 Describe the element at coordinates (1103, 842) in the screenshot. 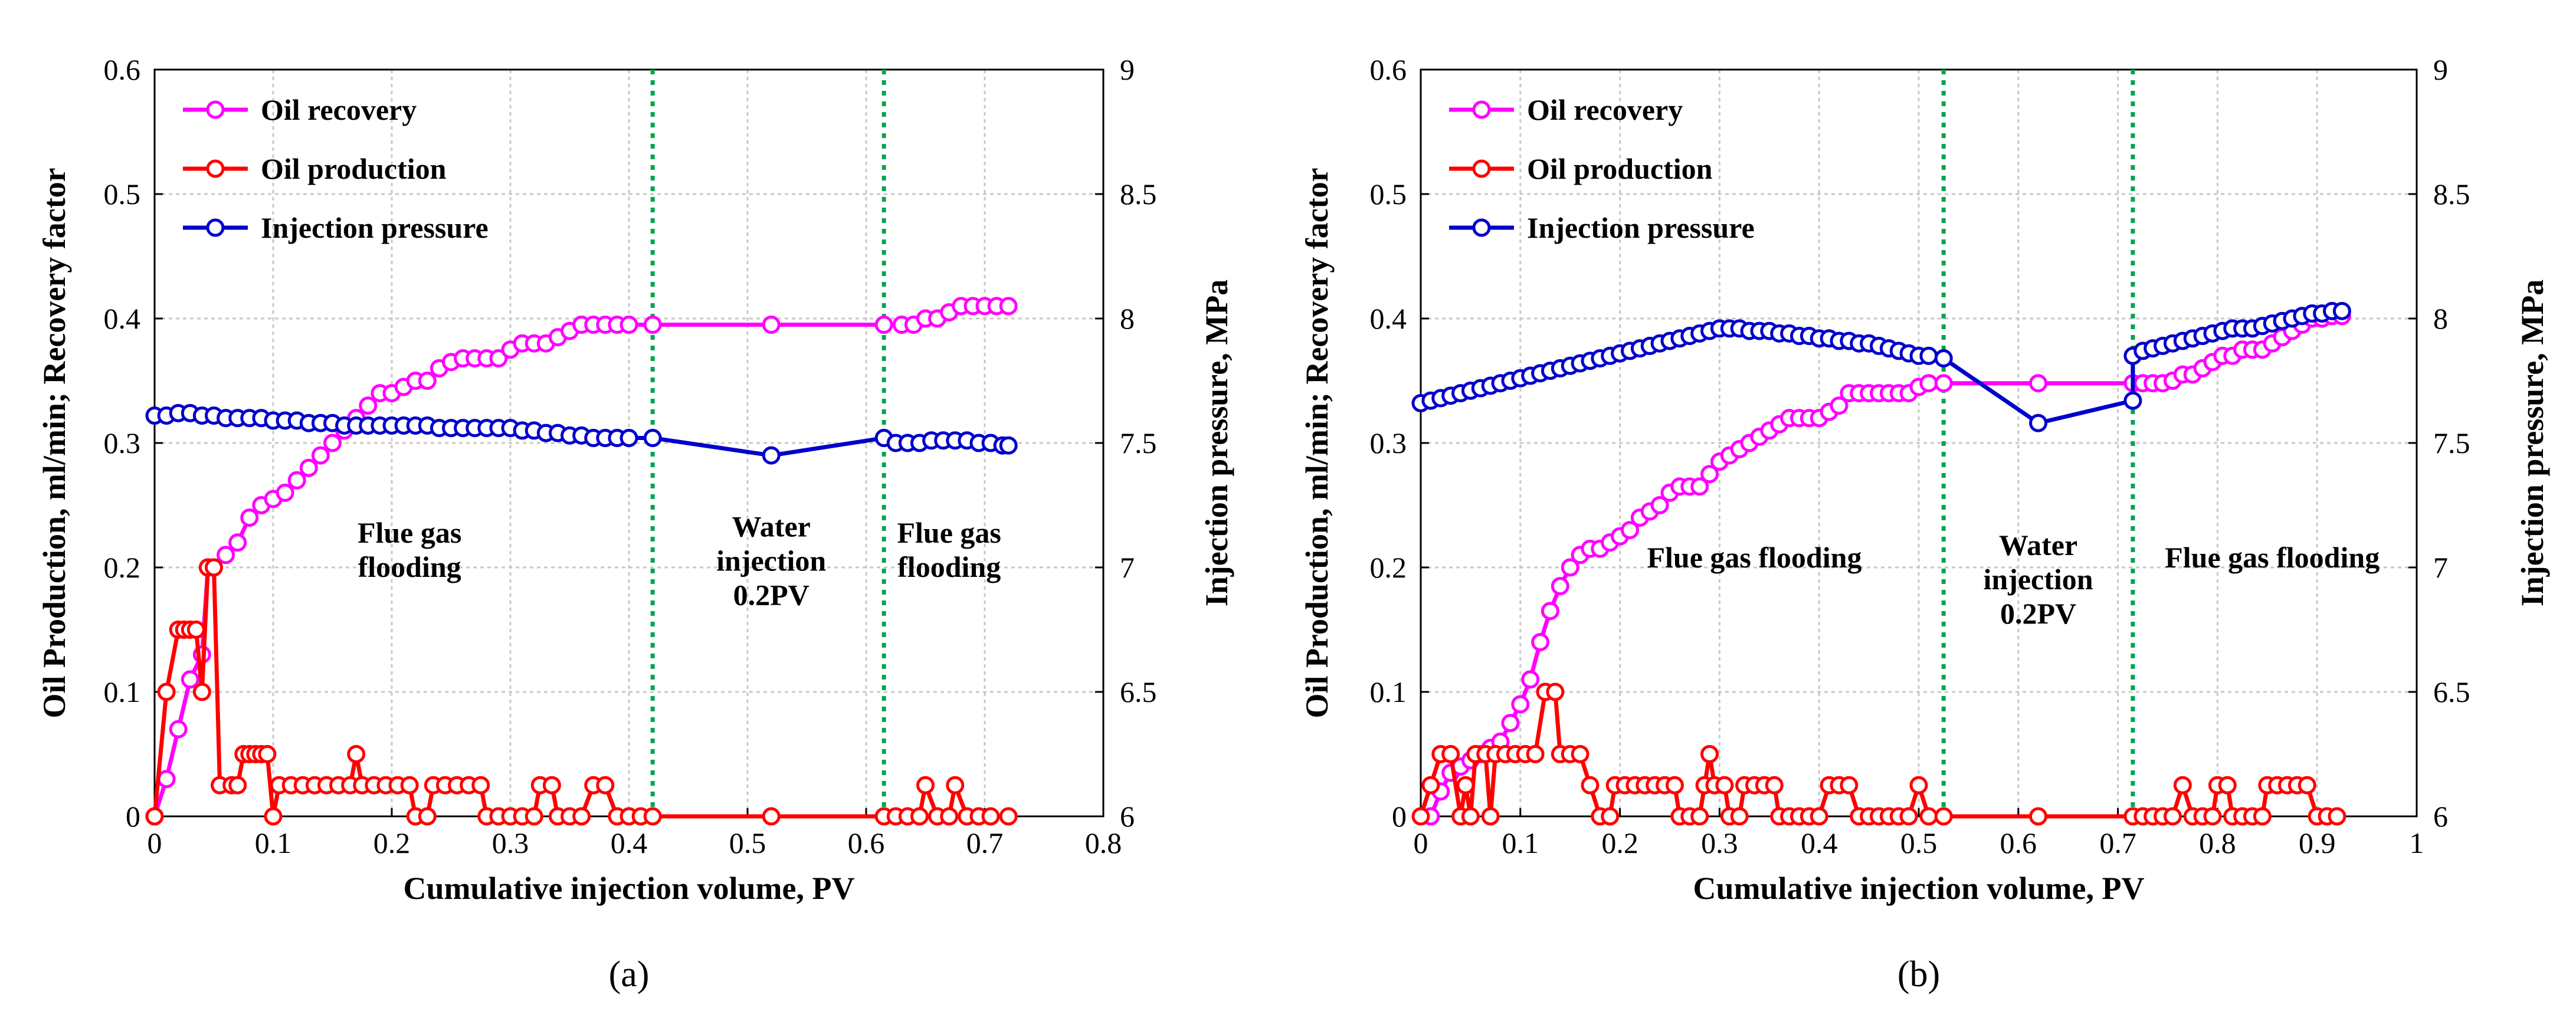

I see `x-tick-label: 0.8` at that location.